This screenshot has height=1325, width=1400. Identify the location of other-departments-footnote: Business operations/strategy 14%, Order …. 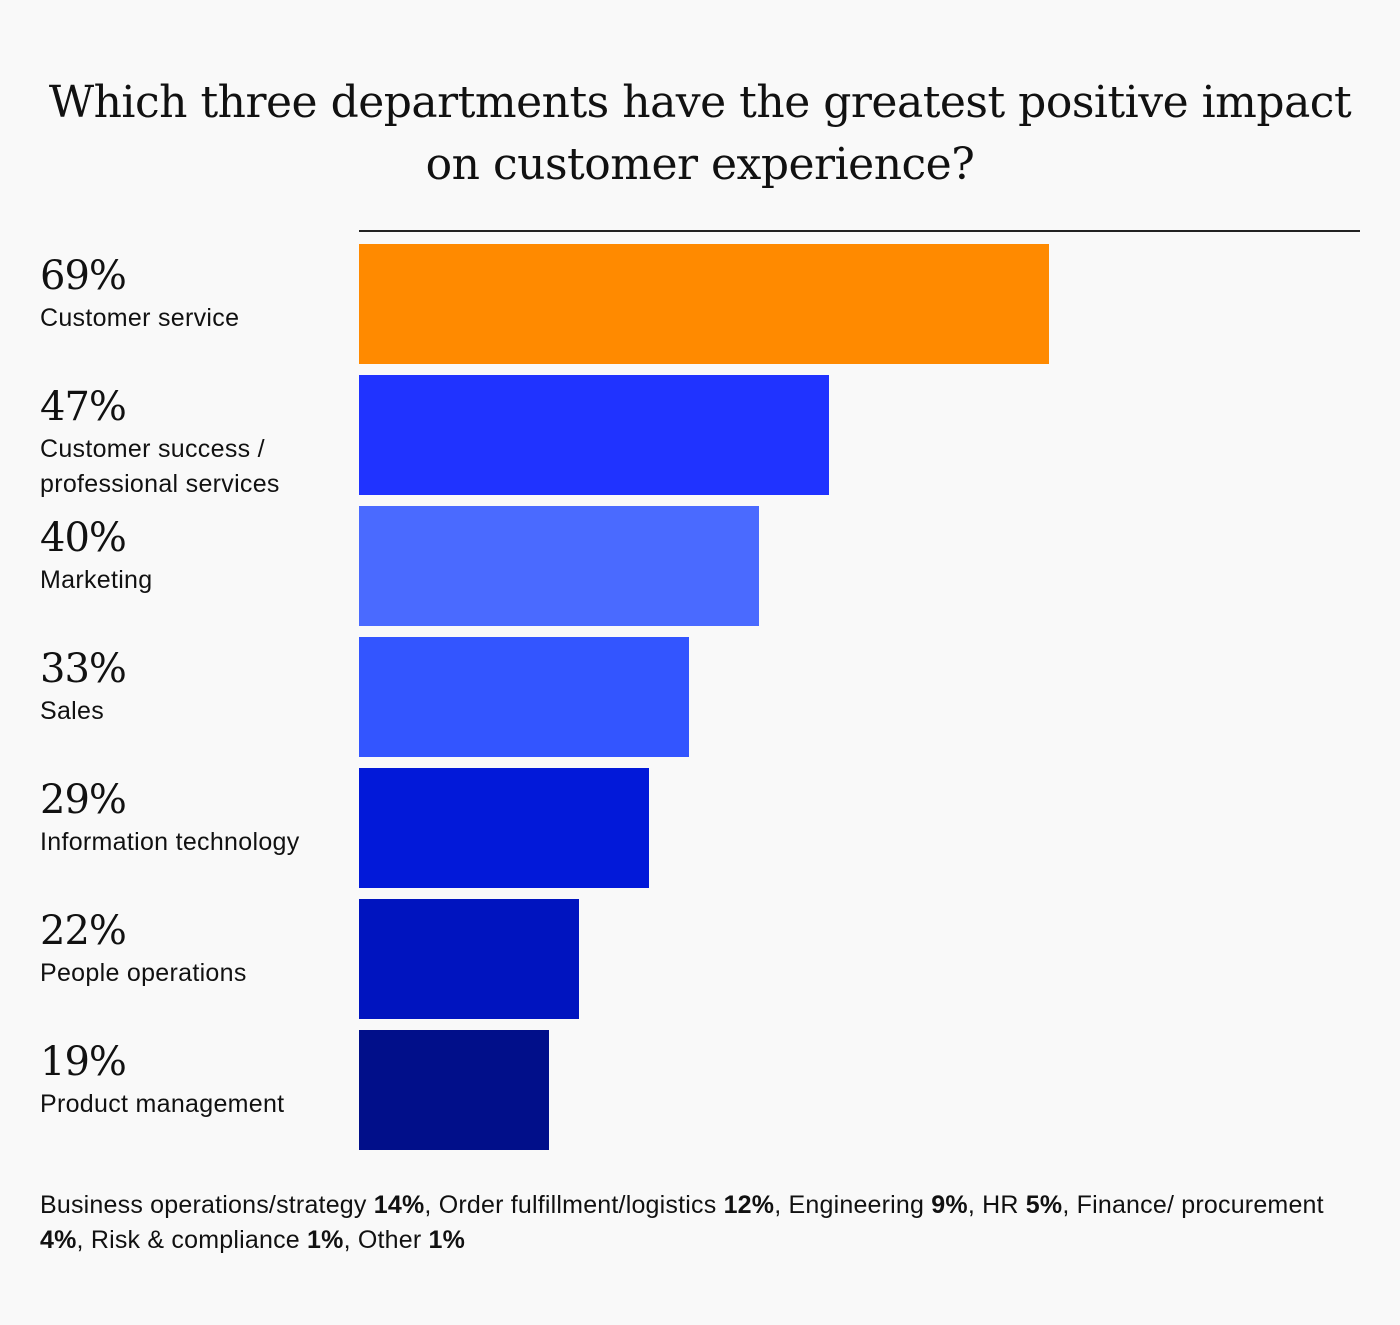
(682, 1222).